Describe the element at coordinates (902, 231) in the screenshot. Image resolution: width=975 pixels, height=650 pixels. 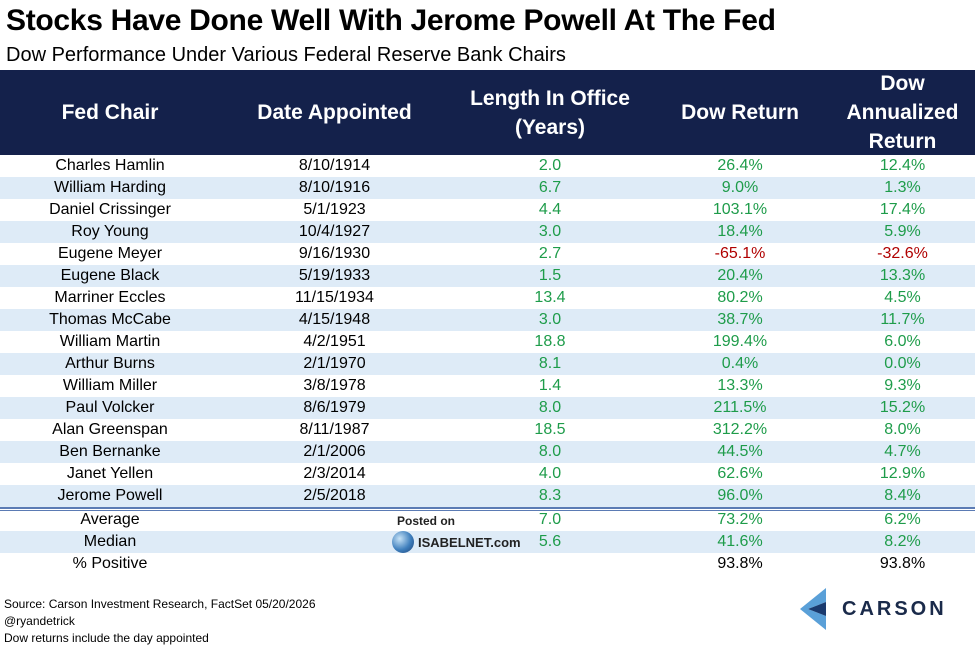
I see `cell-annualized-return: 5.9%` at that location.